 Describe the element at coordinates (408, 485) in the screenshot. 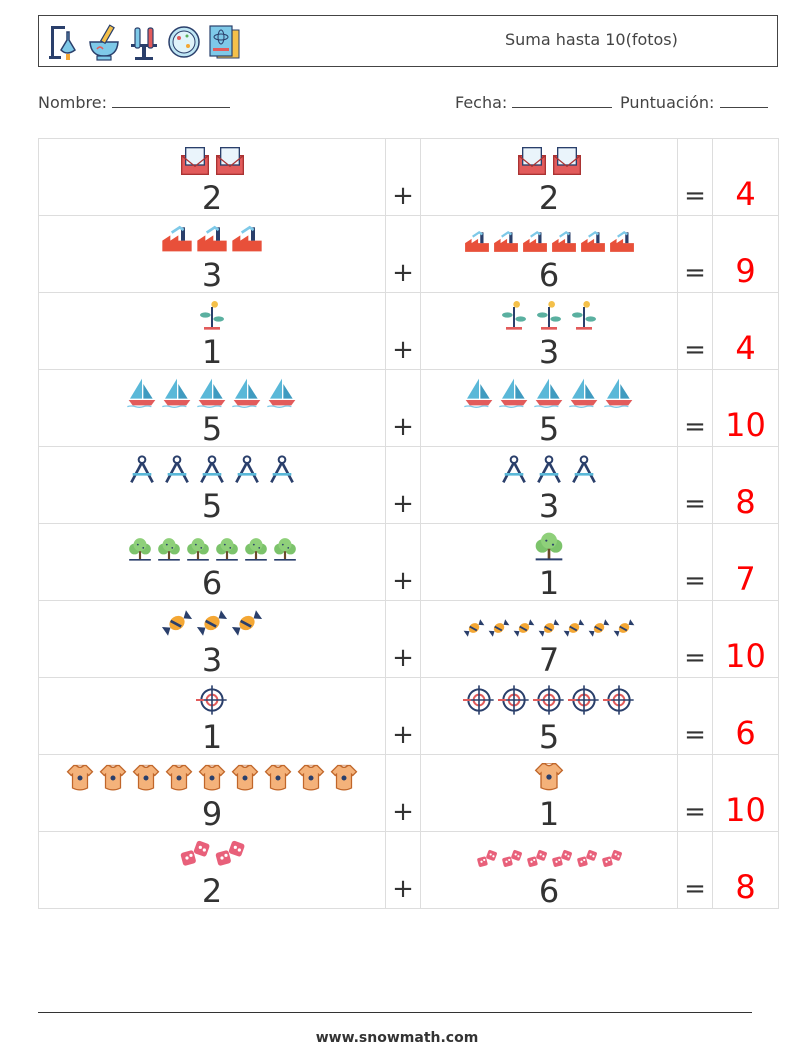

I see `problem-row: 5 + 3 = 8` at that location.